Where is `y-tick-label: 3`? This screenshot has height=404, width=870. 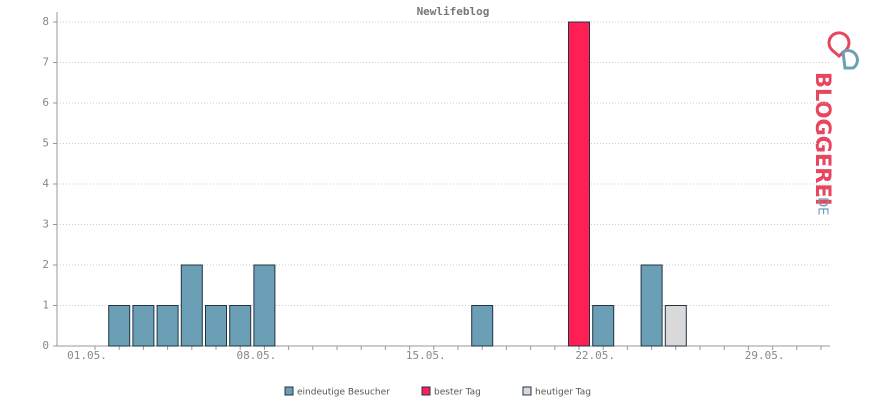 y-tick-label: 3 is located at coordinates (45, 224).